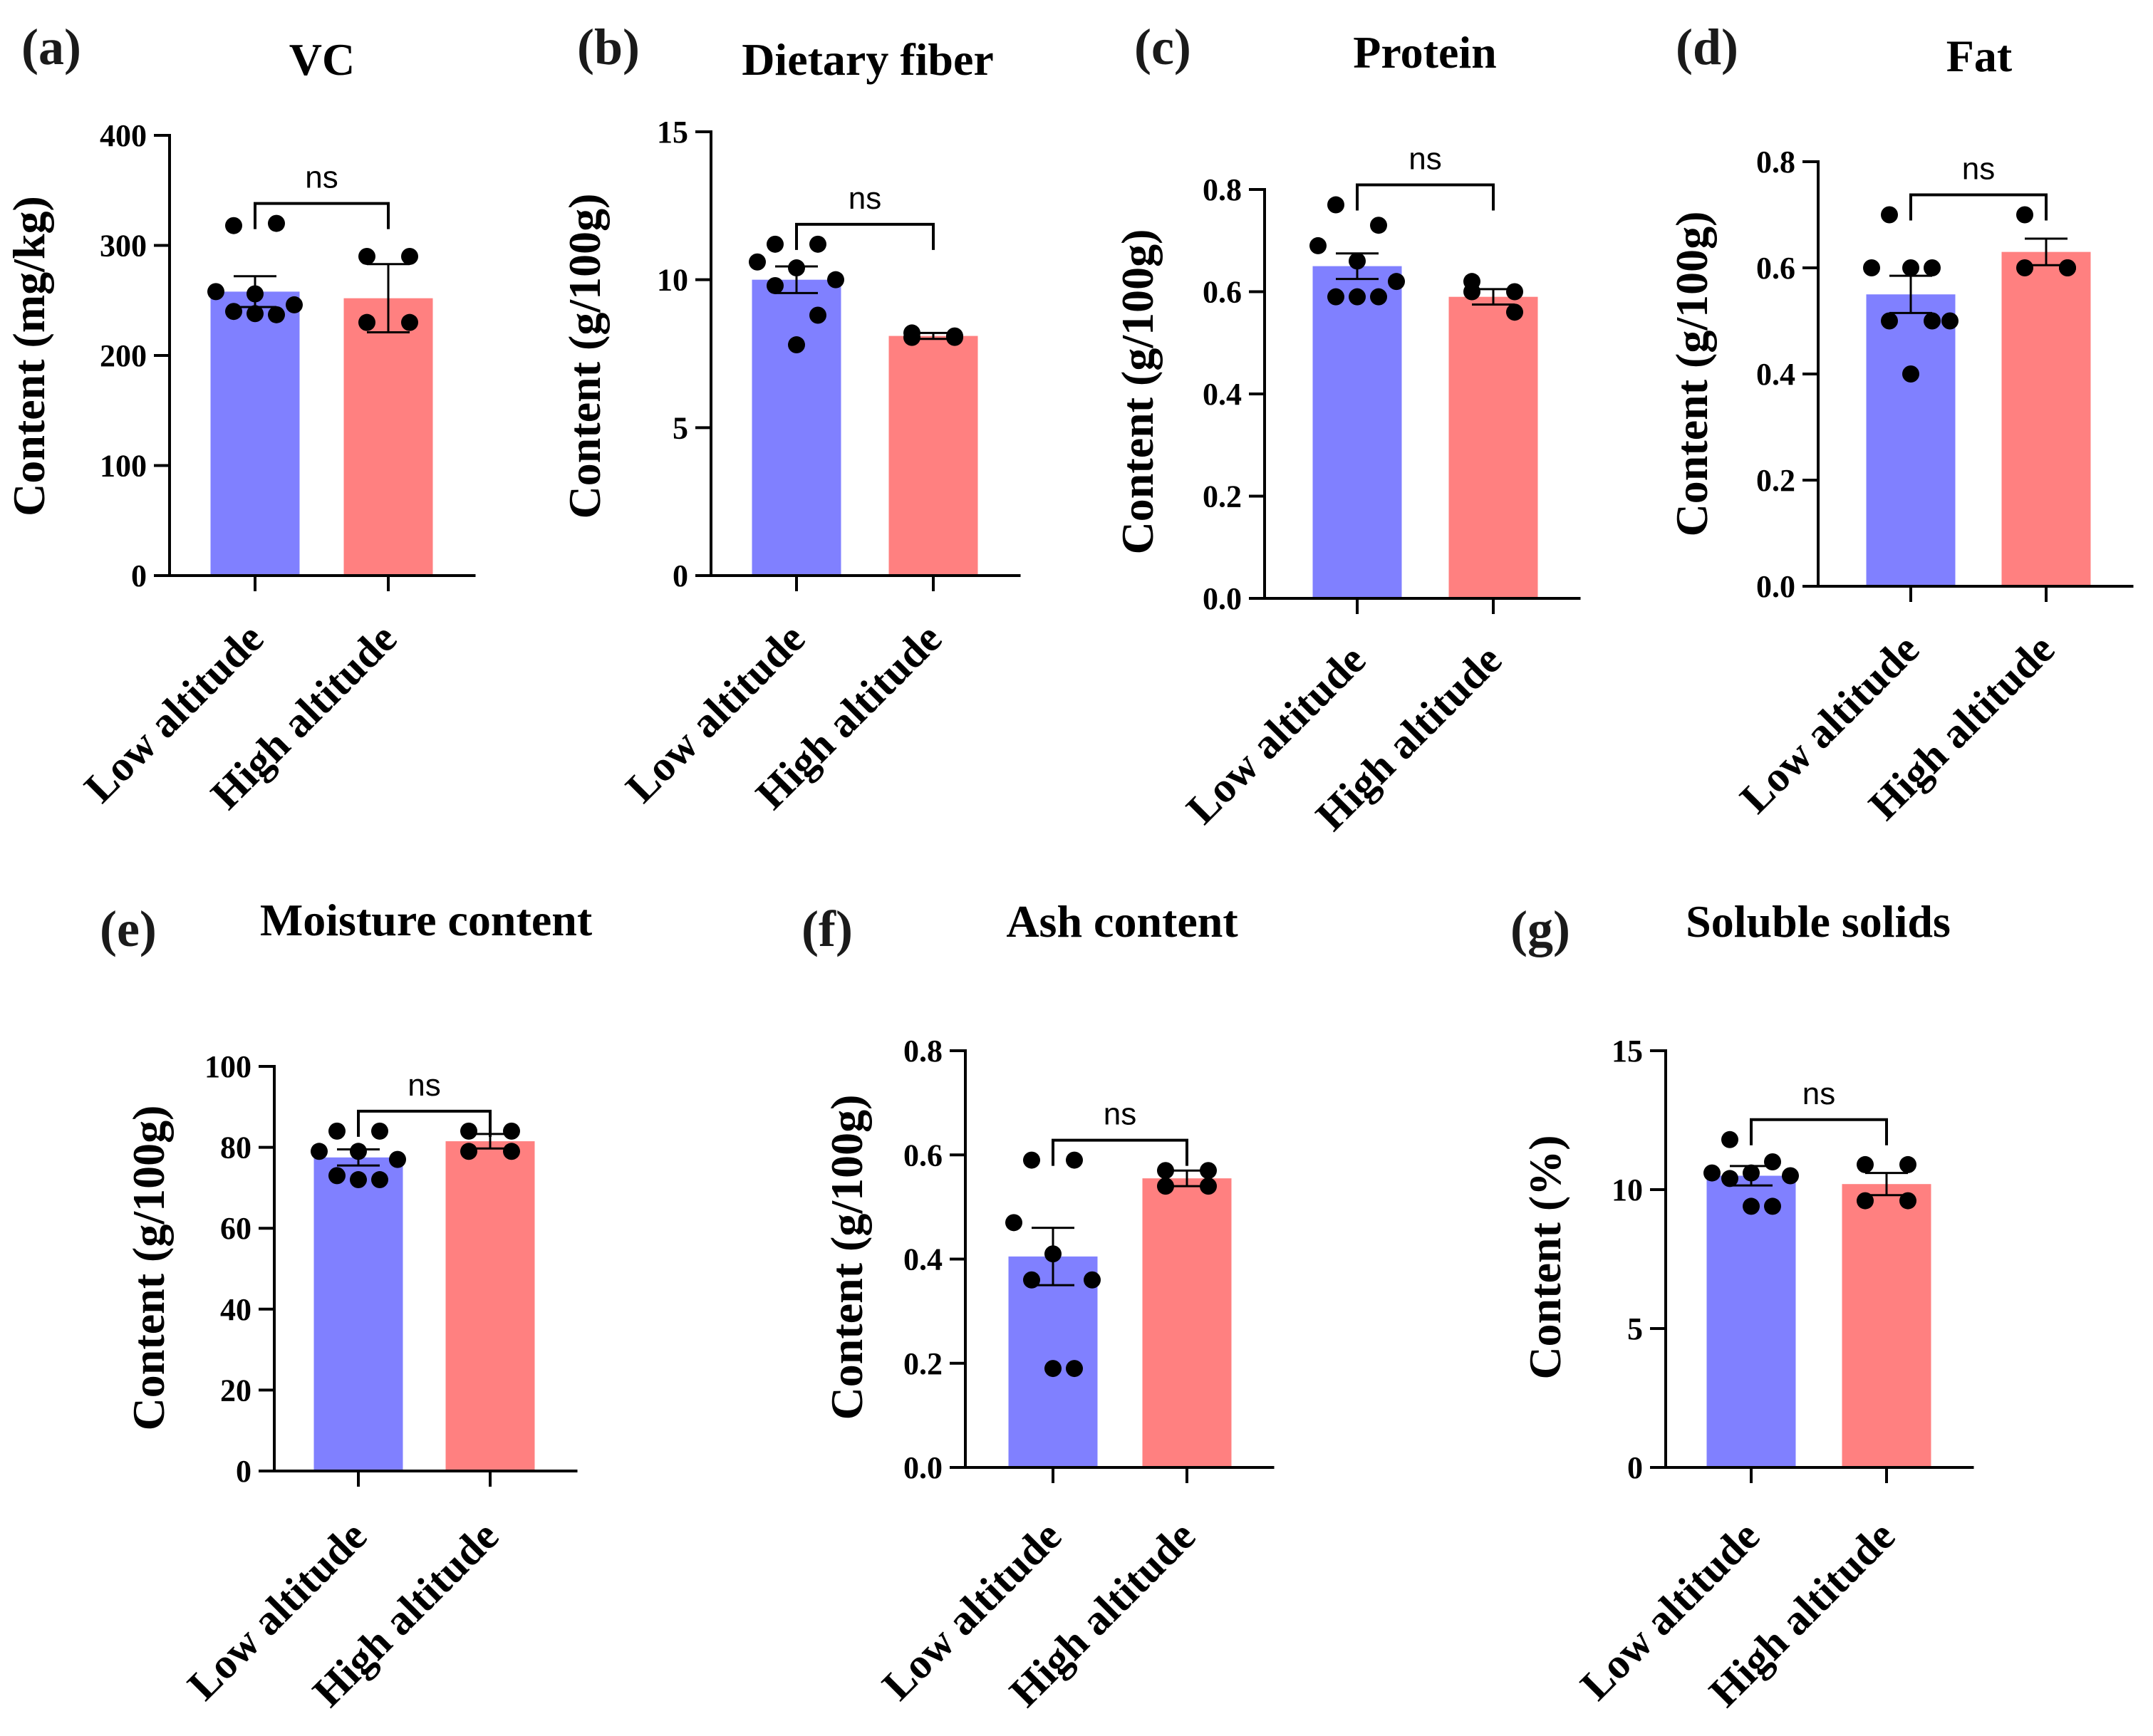  What do you see at coordinates (322, 60) in the screenshot?
I see `chart-title: VC` at bounding box center [322, 60].